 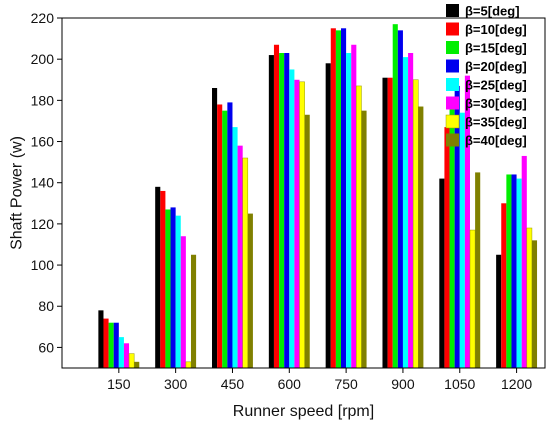 I want to click on x-tick-label: 450, so click(x=233, y=384).